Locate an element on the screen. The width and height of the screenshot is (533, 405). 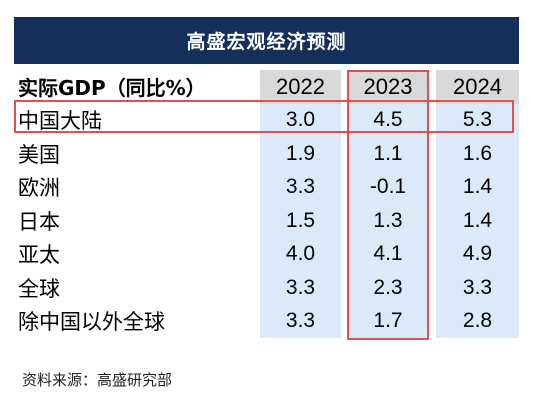
value-cell: 1.3 is located at coordinates (388, 221).